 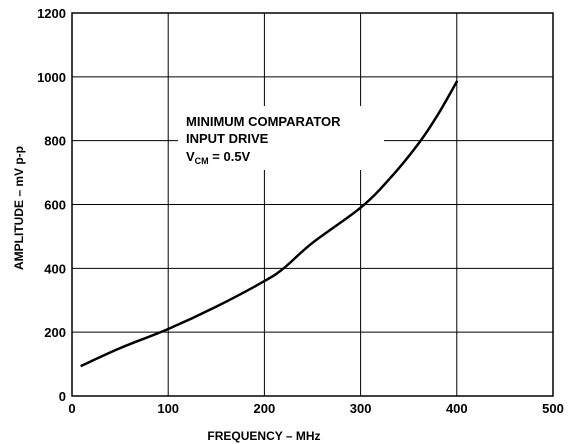 I want to click on x-tick-label: 0, so click(x=71, y=408).